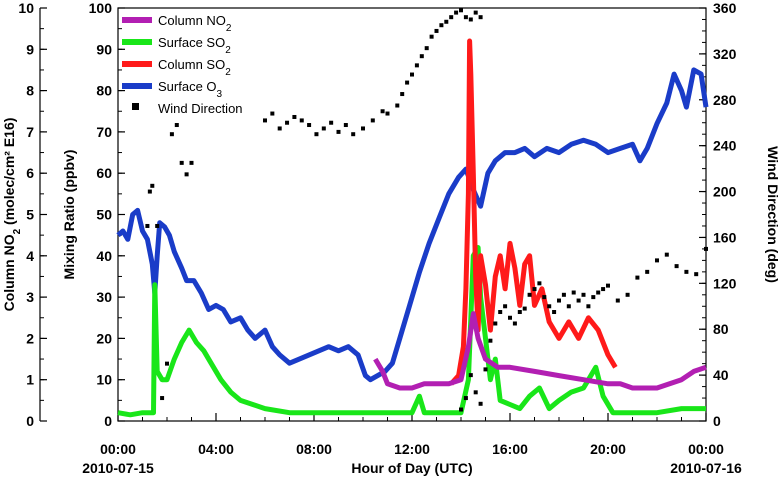 This screenshot has width=778, height=484. Describe the element at coordinates (30, 256) in the screenshot. I see `left-outer-tick-label: 4` at that location.